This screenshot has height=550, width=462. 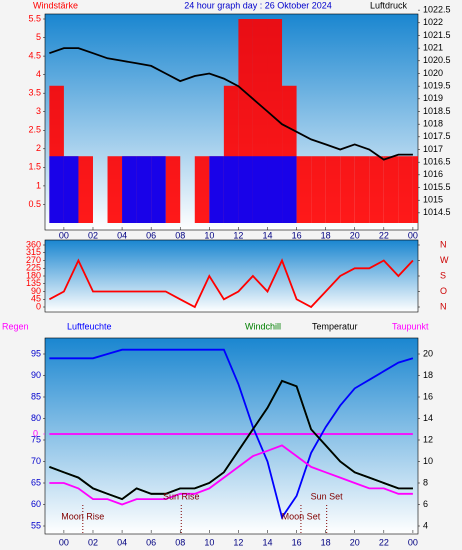 What do you see at coordinates (443, 244) in the screenshot?
I see `y2-tick-label: N` at bounding box center [443, 244].